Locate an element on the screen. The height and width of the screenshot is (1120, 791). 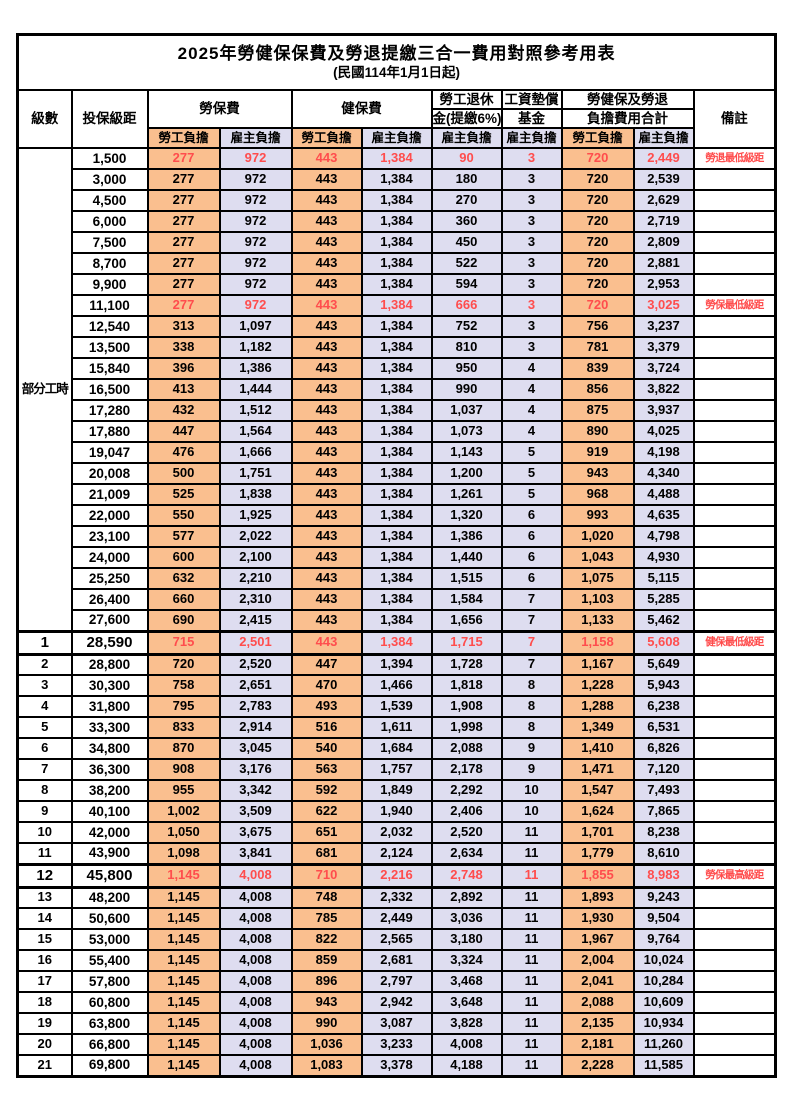
cell-health-fee-employer: 3,087 is located at coordinates (396, 1023).